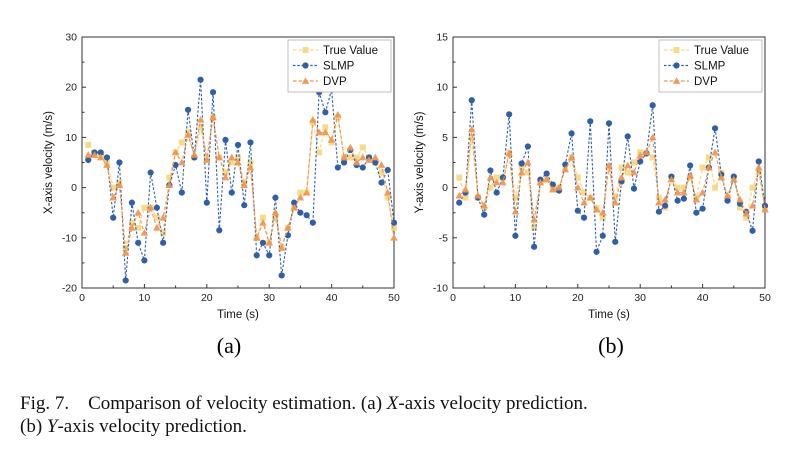  I want to click on chart-a-ytick-label: 0, so click(74, 188).